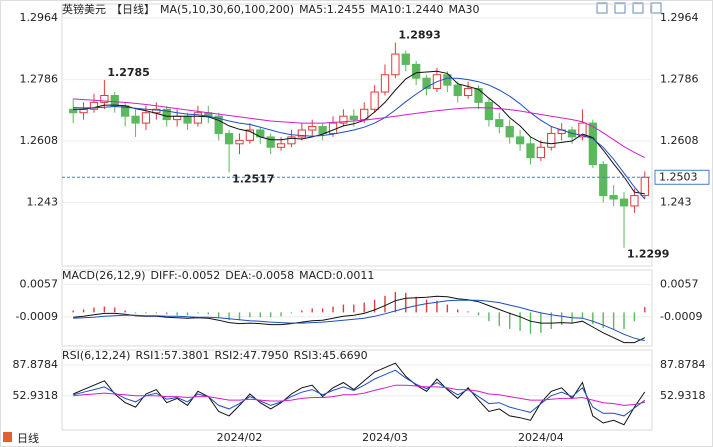 Image resolution: width=713 pixels, height=447 pixels. Describe the element at coordinates (133, 9) in the screenshot. I see `period: 【日线】` at that location.